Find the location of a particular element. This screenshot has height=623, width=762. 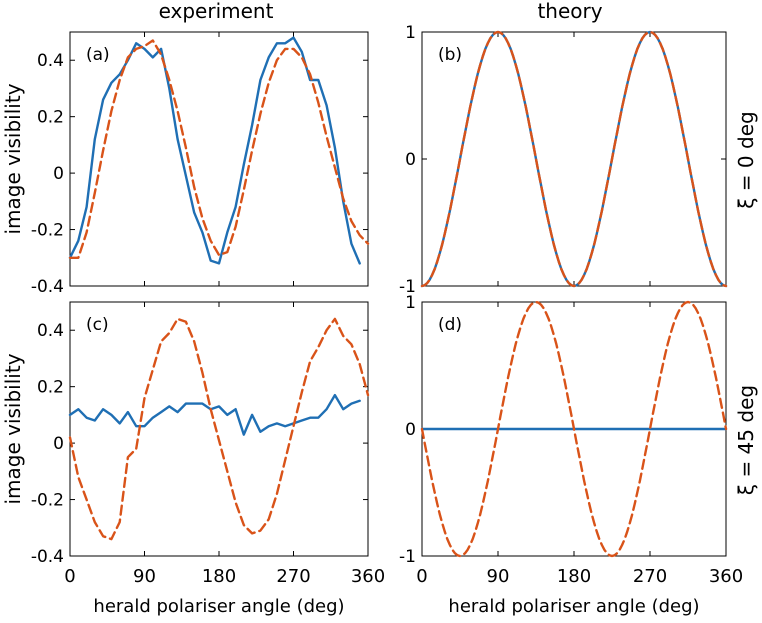

panel-label: (b) is located at coordinates (450, 55).